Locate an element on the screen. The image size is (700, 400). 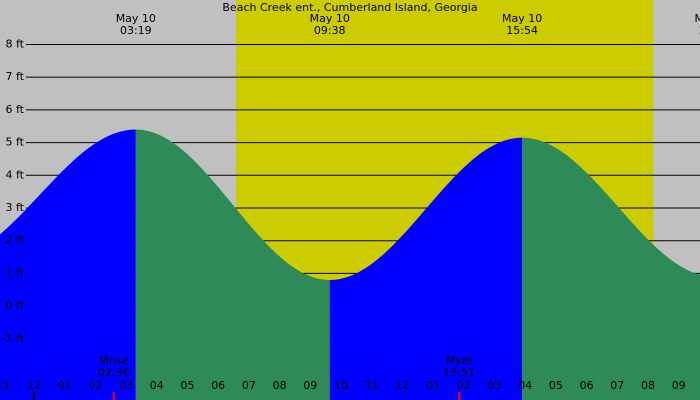
extreme-time: 09:38 is located at coordinates (330, 30).